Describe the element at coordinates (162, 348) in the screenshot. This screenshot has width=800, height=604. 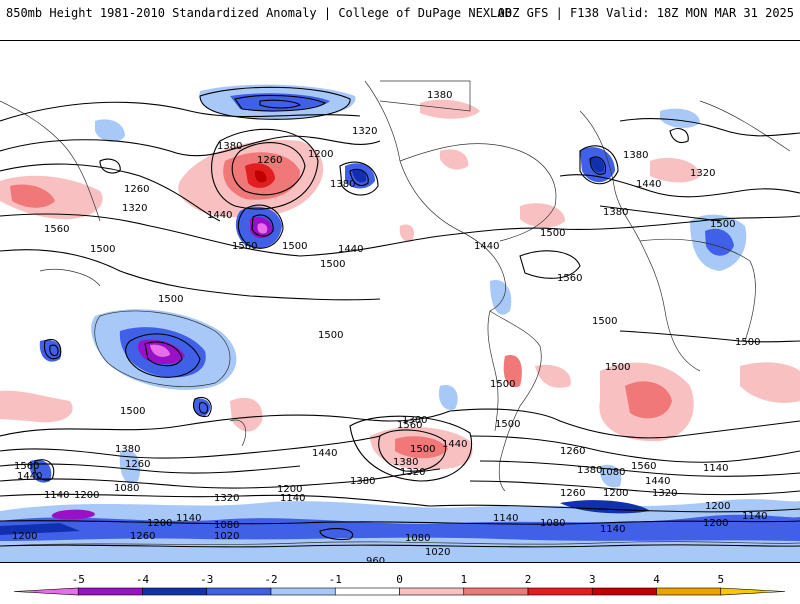
I see `australia-coast` at that location.